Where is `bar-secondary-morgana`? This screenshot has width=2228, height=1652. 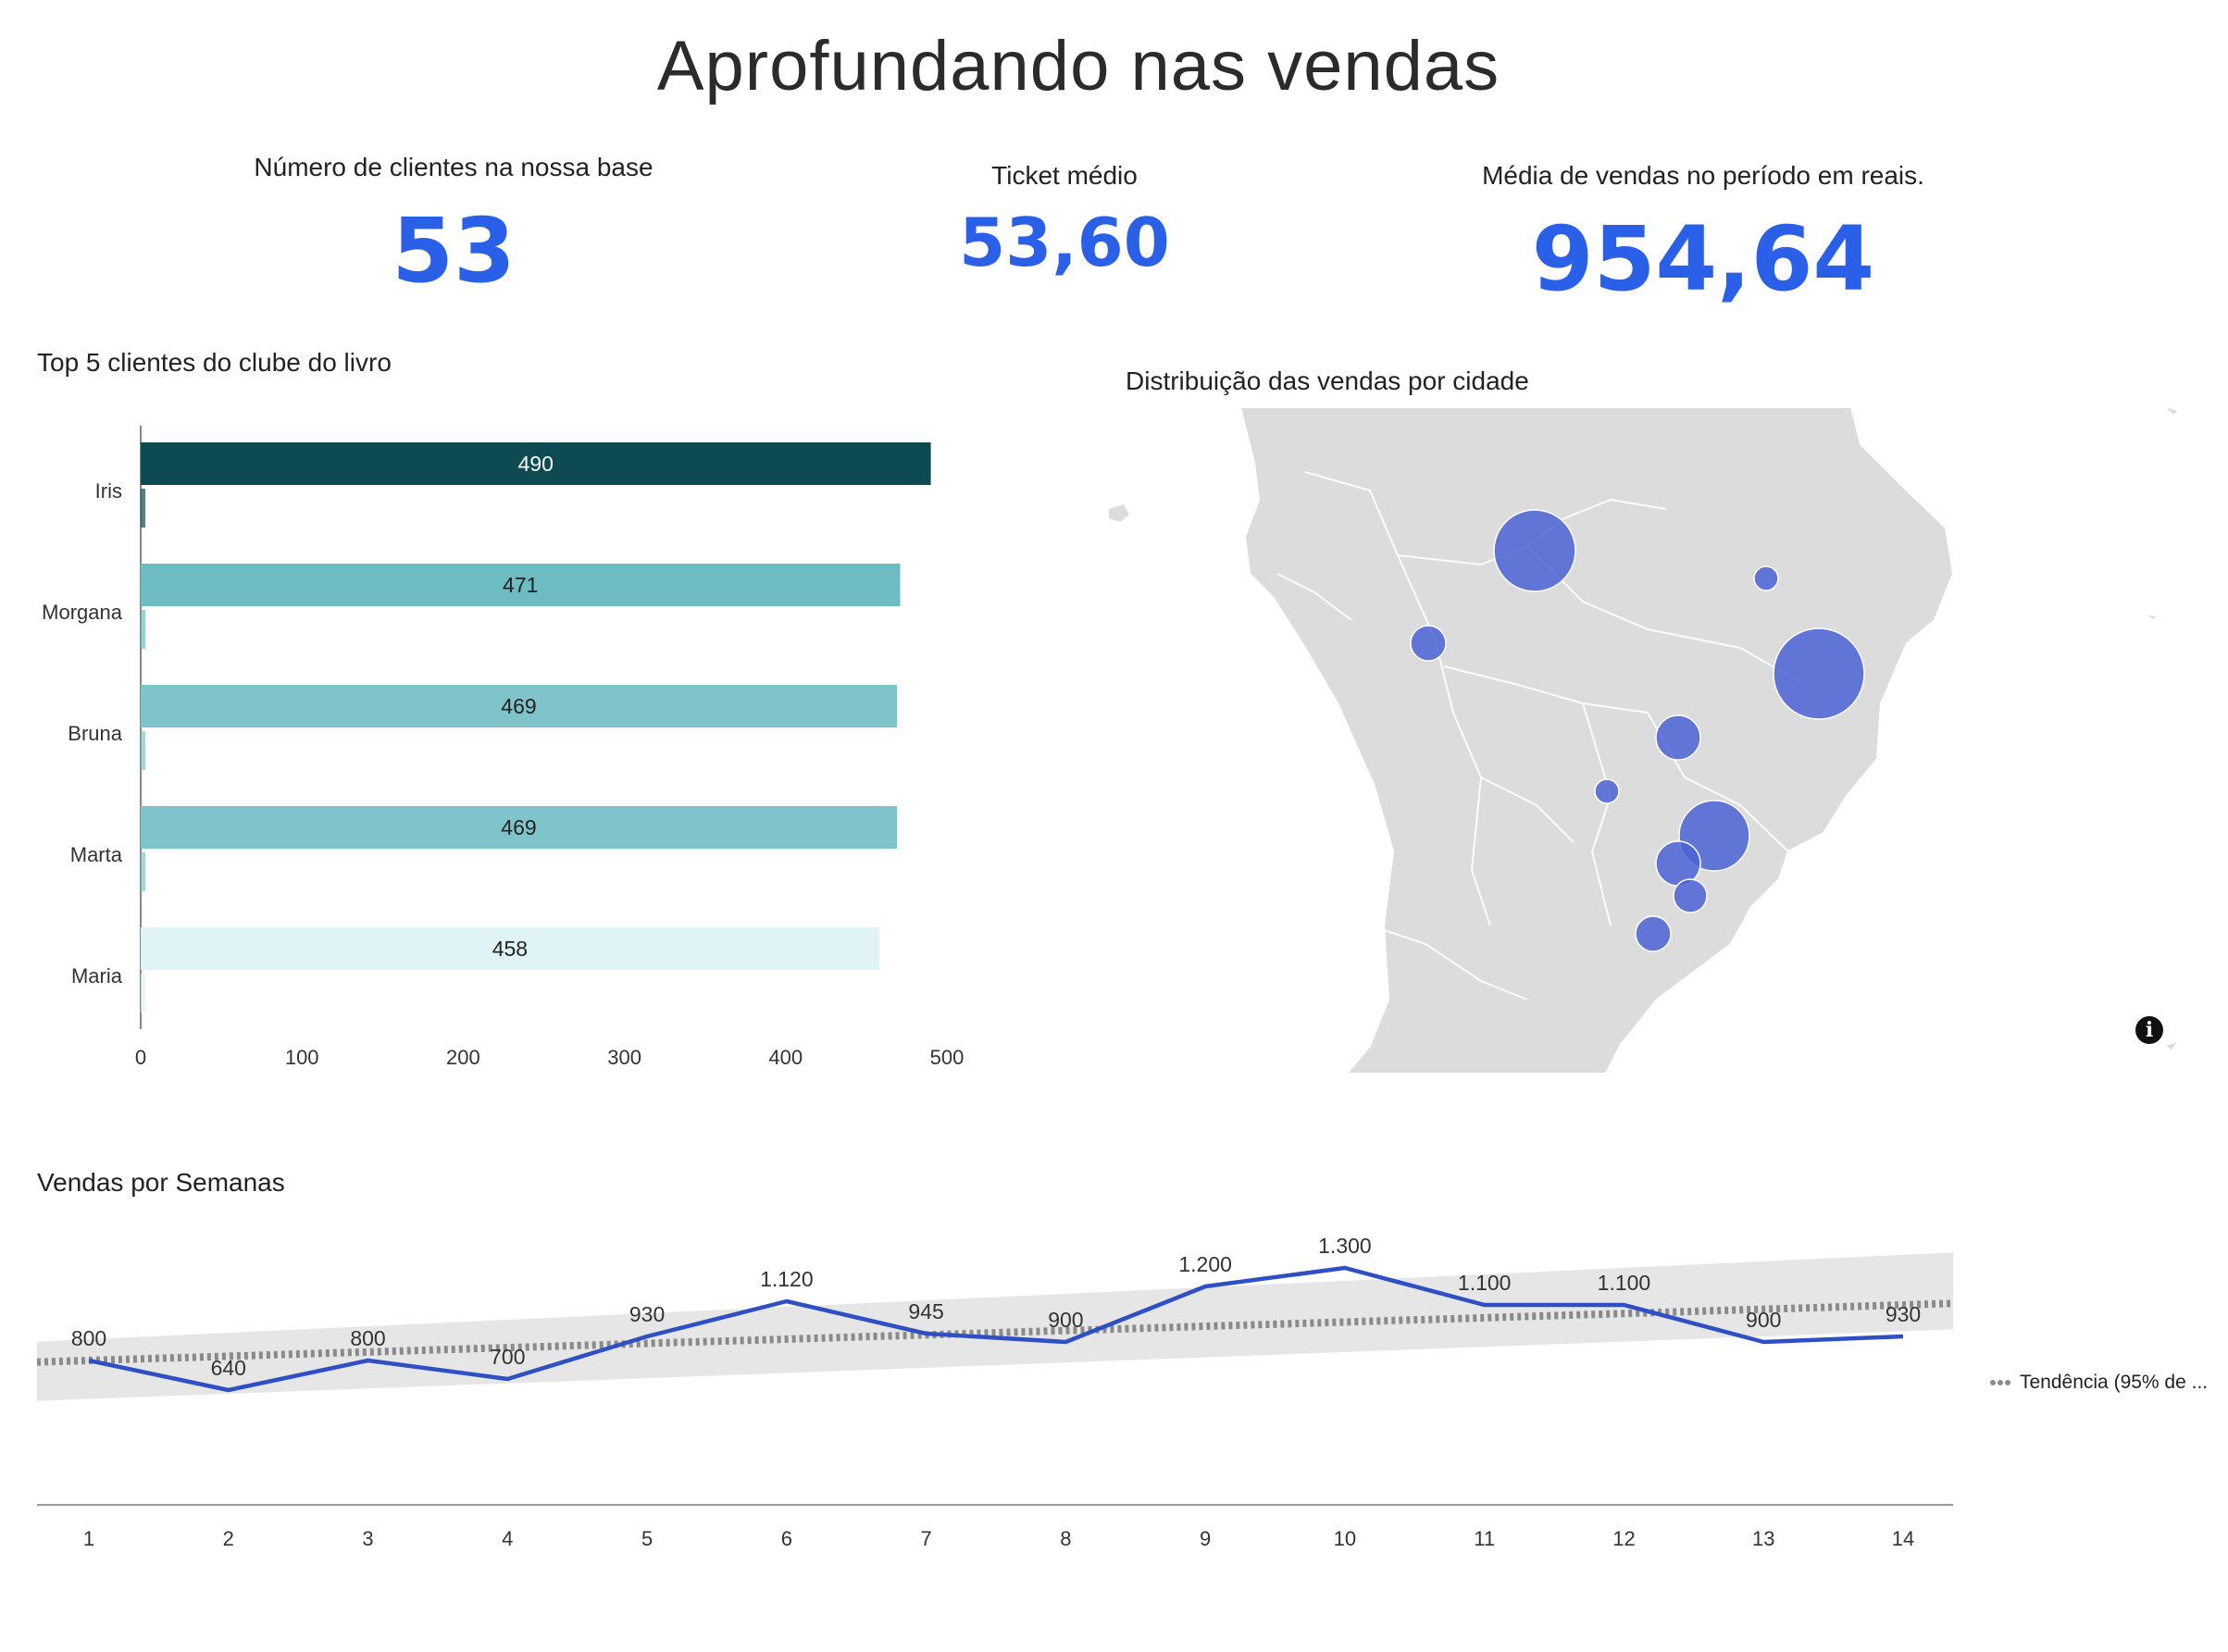
bar-secondary-morgana is located at coordinates (143, 630).